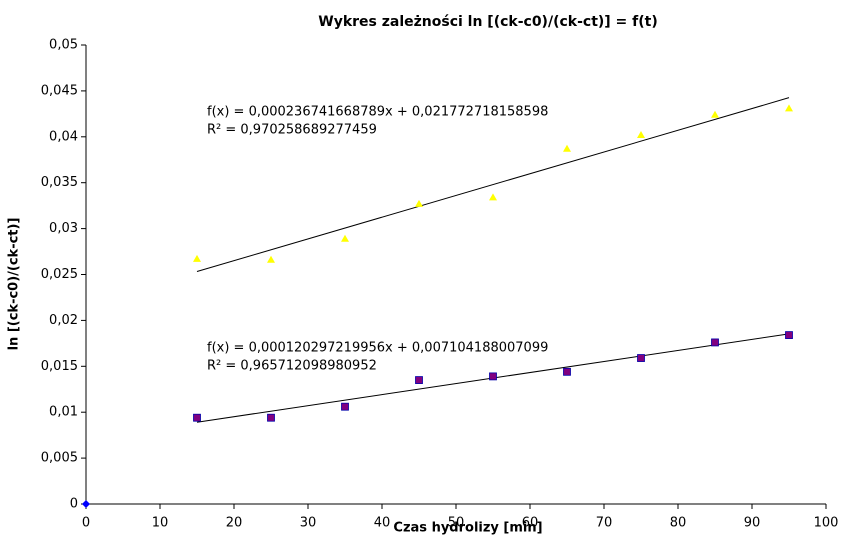 Image resolution: width=866 pixels, height=548 pixels. I want to click on y-tick-label: 0,045, so click(59, 90).